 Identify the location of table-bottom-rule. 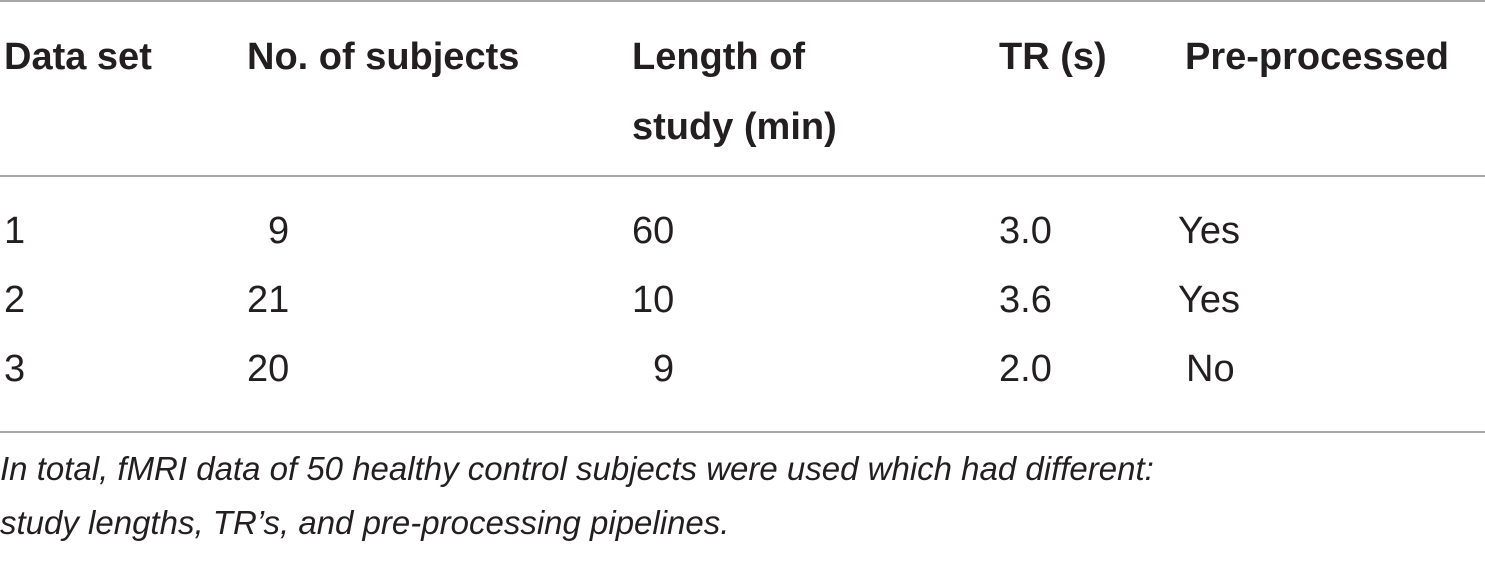
(742, 432).